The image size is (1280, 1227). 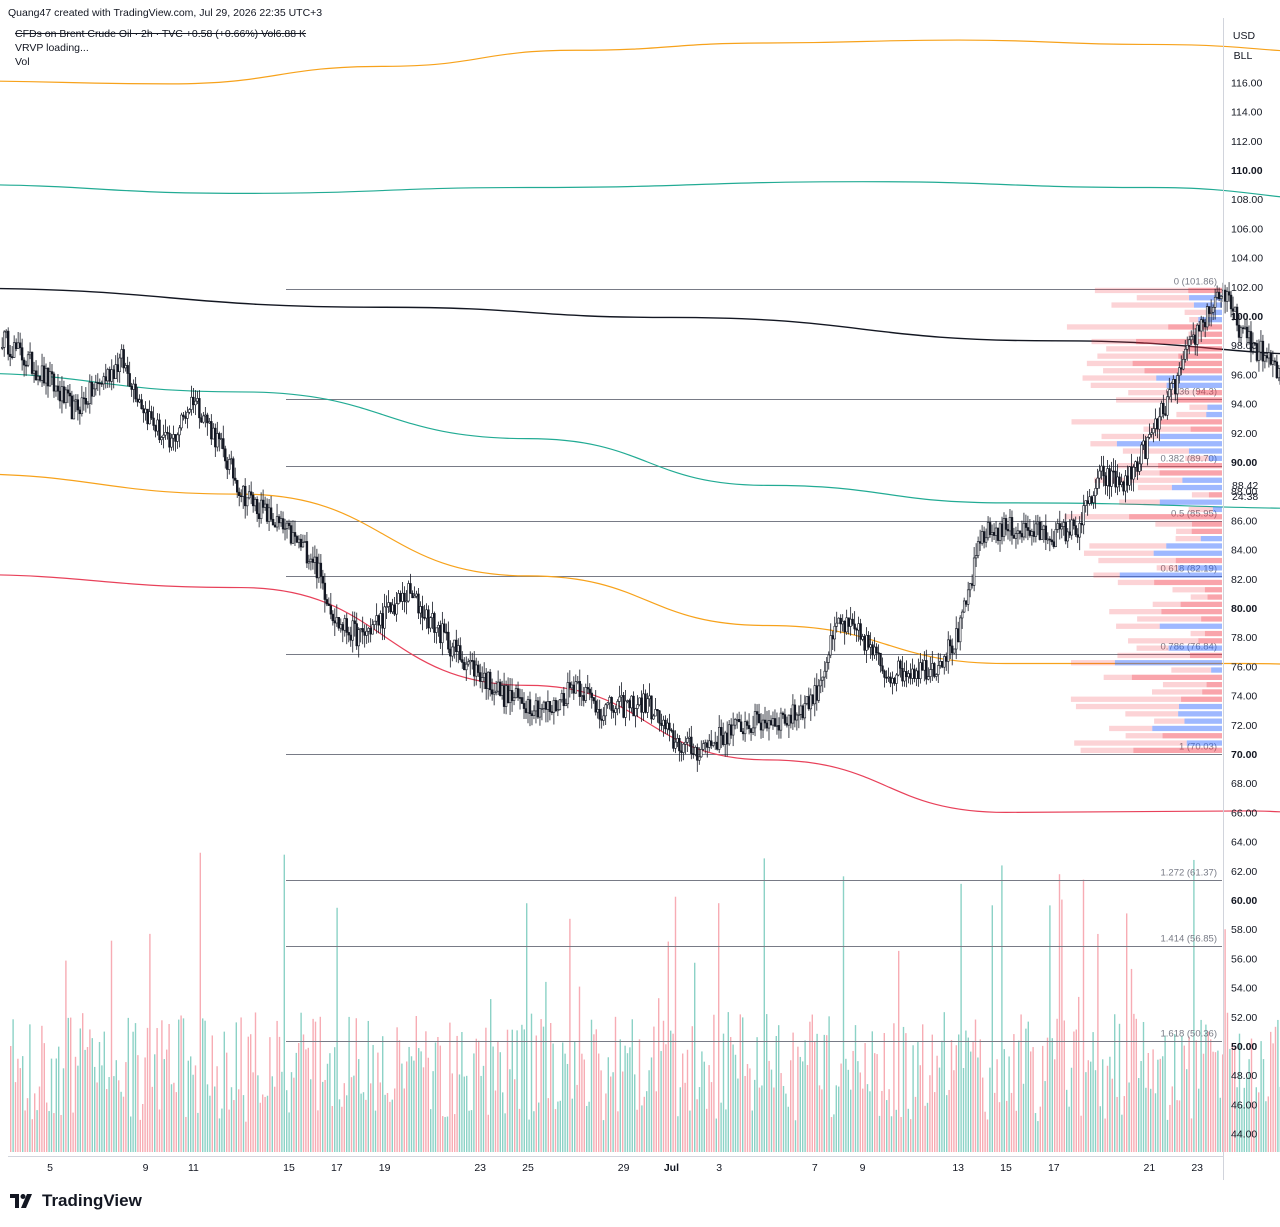 I want to click on time-tick-label: 23, so click(x=480, y=1168).